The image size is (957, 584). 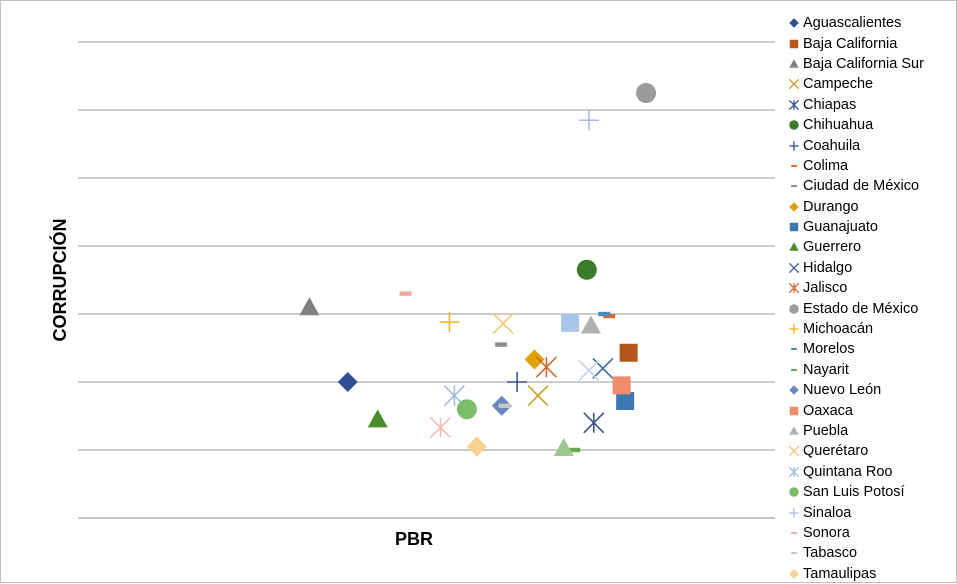 I want to click on data-point-ciudad-de-m-xico, so click(x=501, y=344).